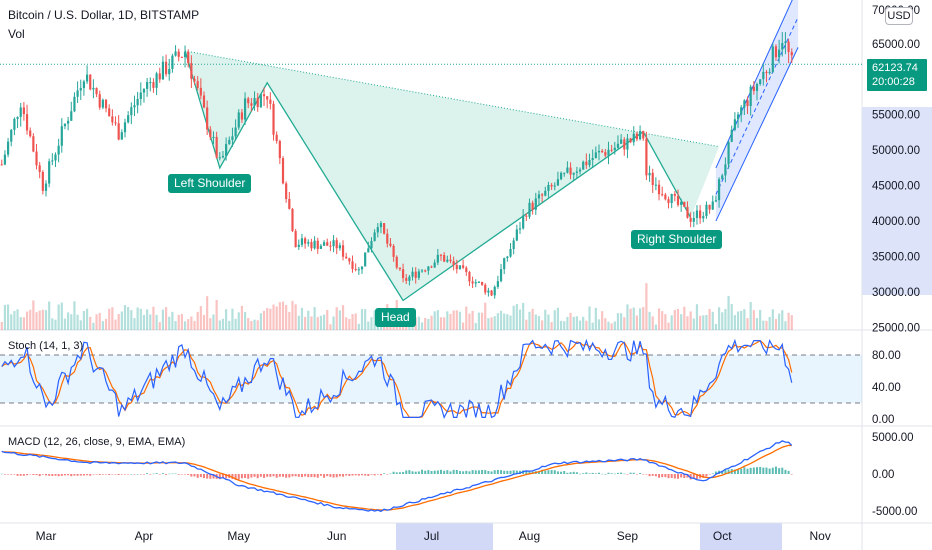 This screenshot has height=550, width=932. I want to click on right-shoulder-label: Right Shoulder, so click(677, 239).